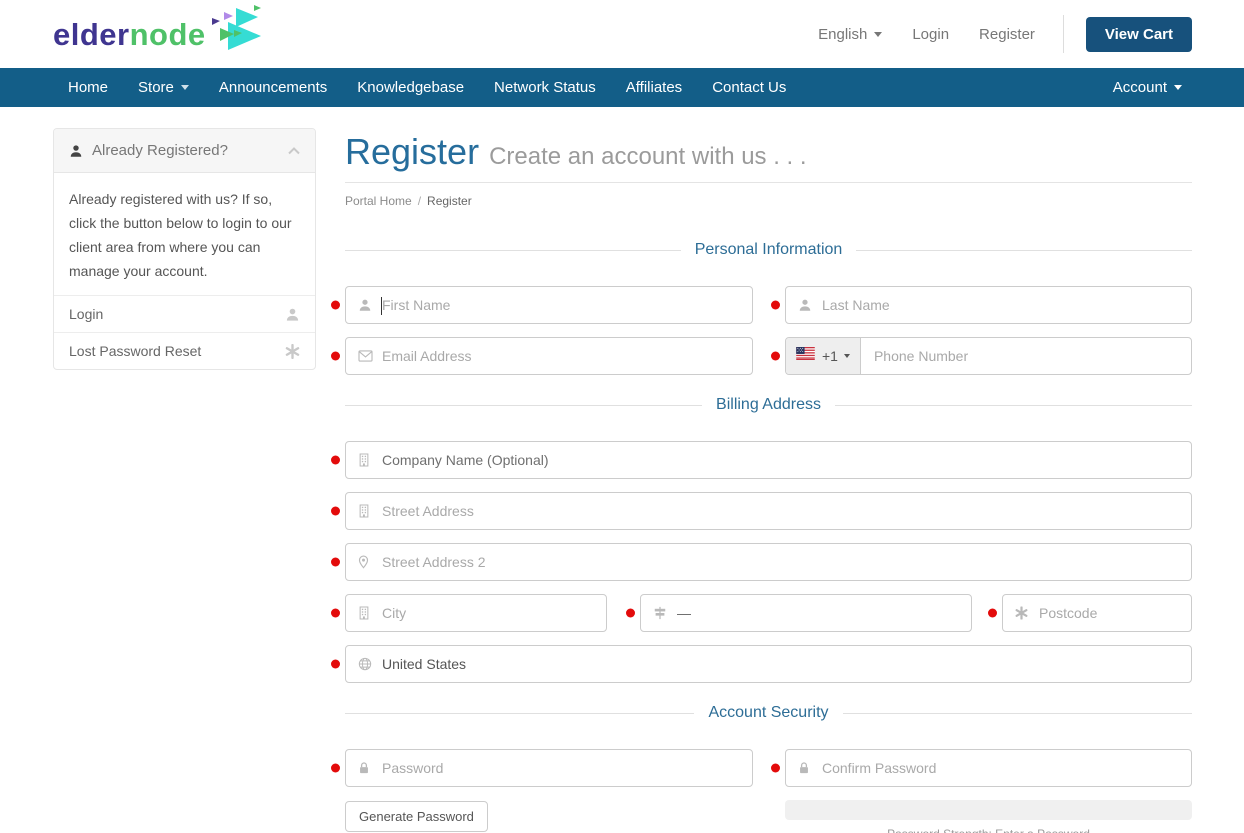  I want to click on contact-row: +1, so click(761, 356).